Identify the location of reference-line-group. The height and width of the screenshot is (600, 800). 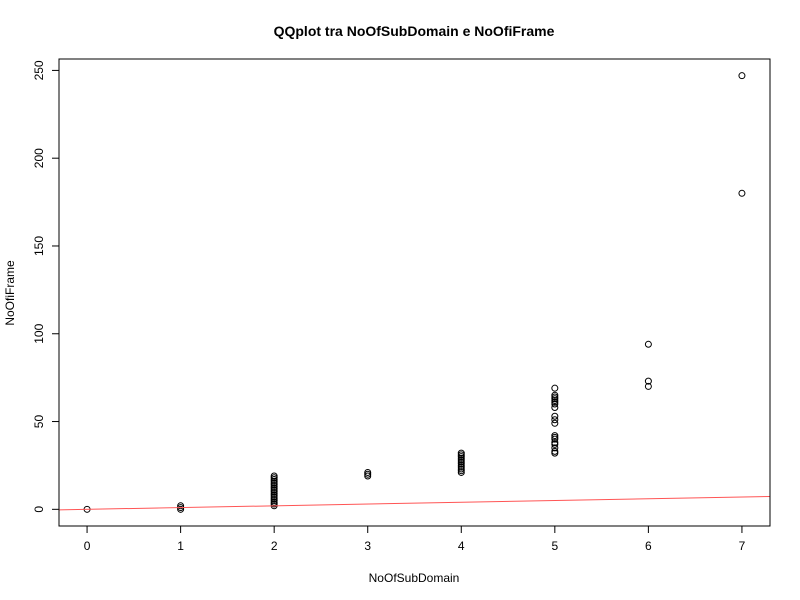
(414, 503).